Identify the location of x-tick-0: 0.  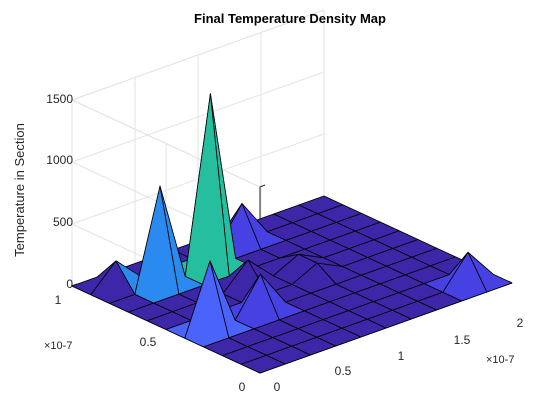
(277, 387).